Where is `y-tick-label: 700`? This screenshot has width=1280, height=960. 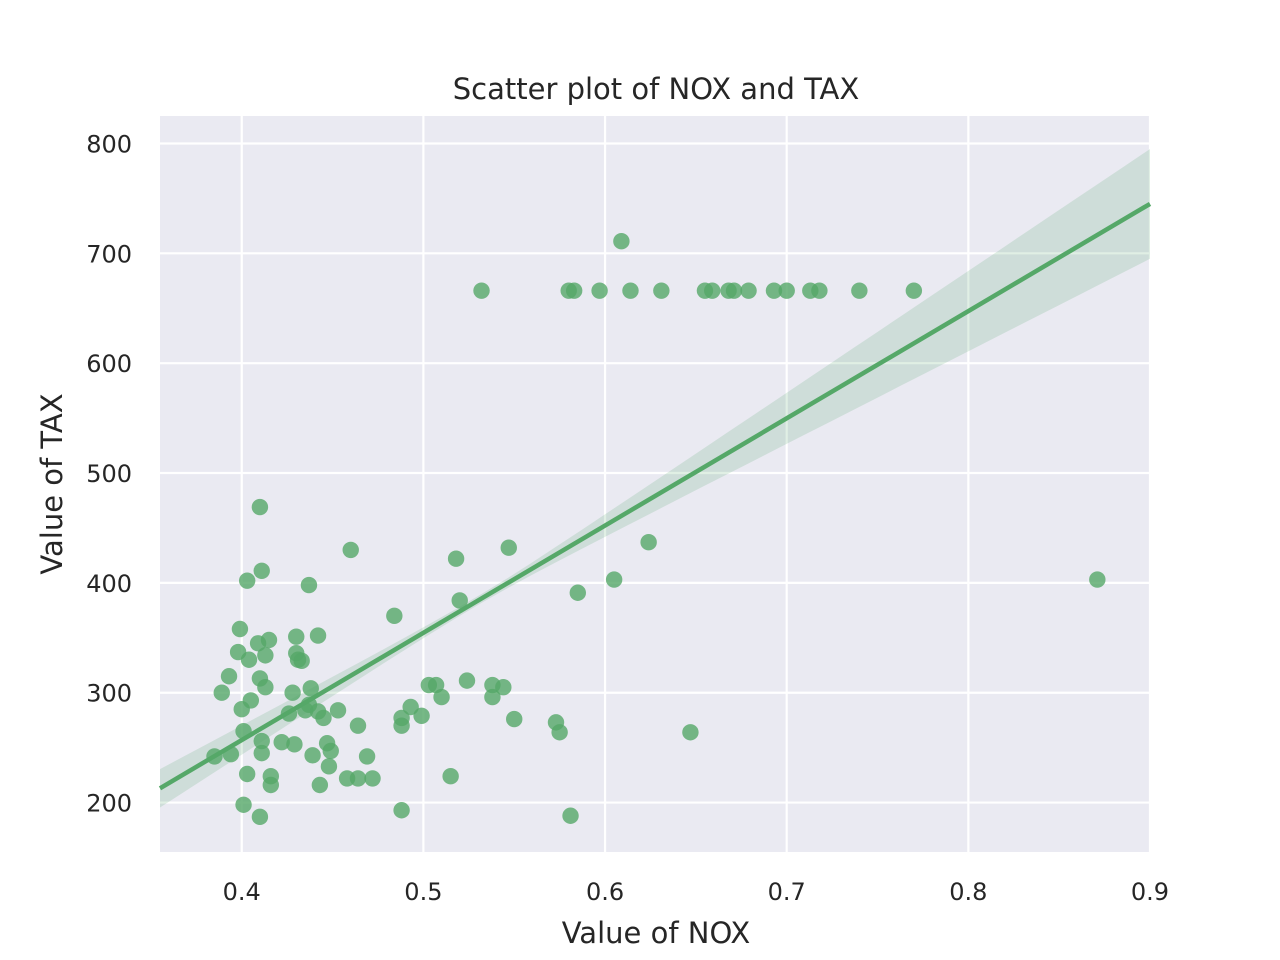 y-tick-label: 700 is located at coordinates (109, 254).